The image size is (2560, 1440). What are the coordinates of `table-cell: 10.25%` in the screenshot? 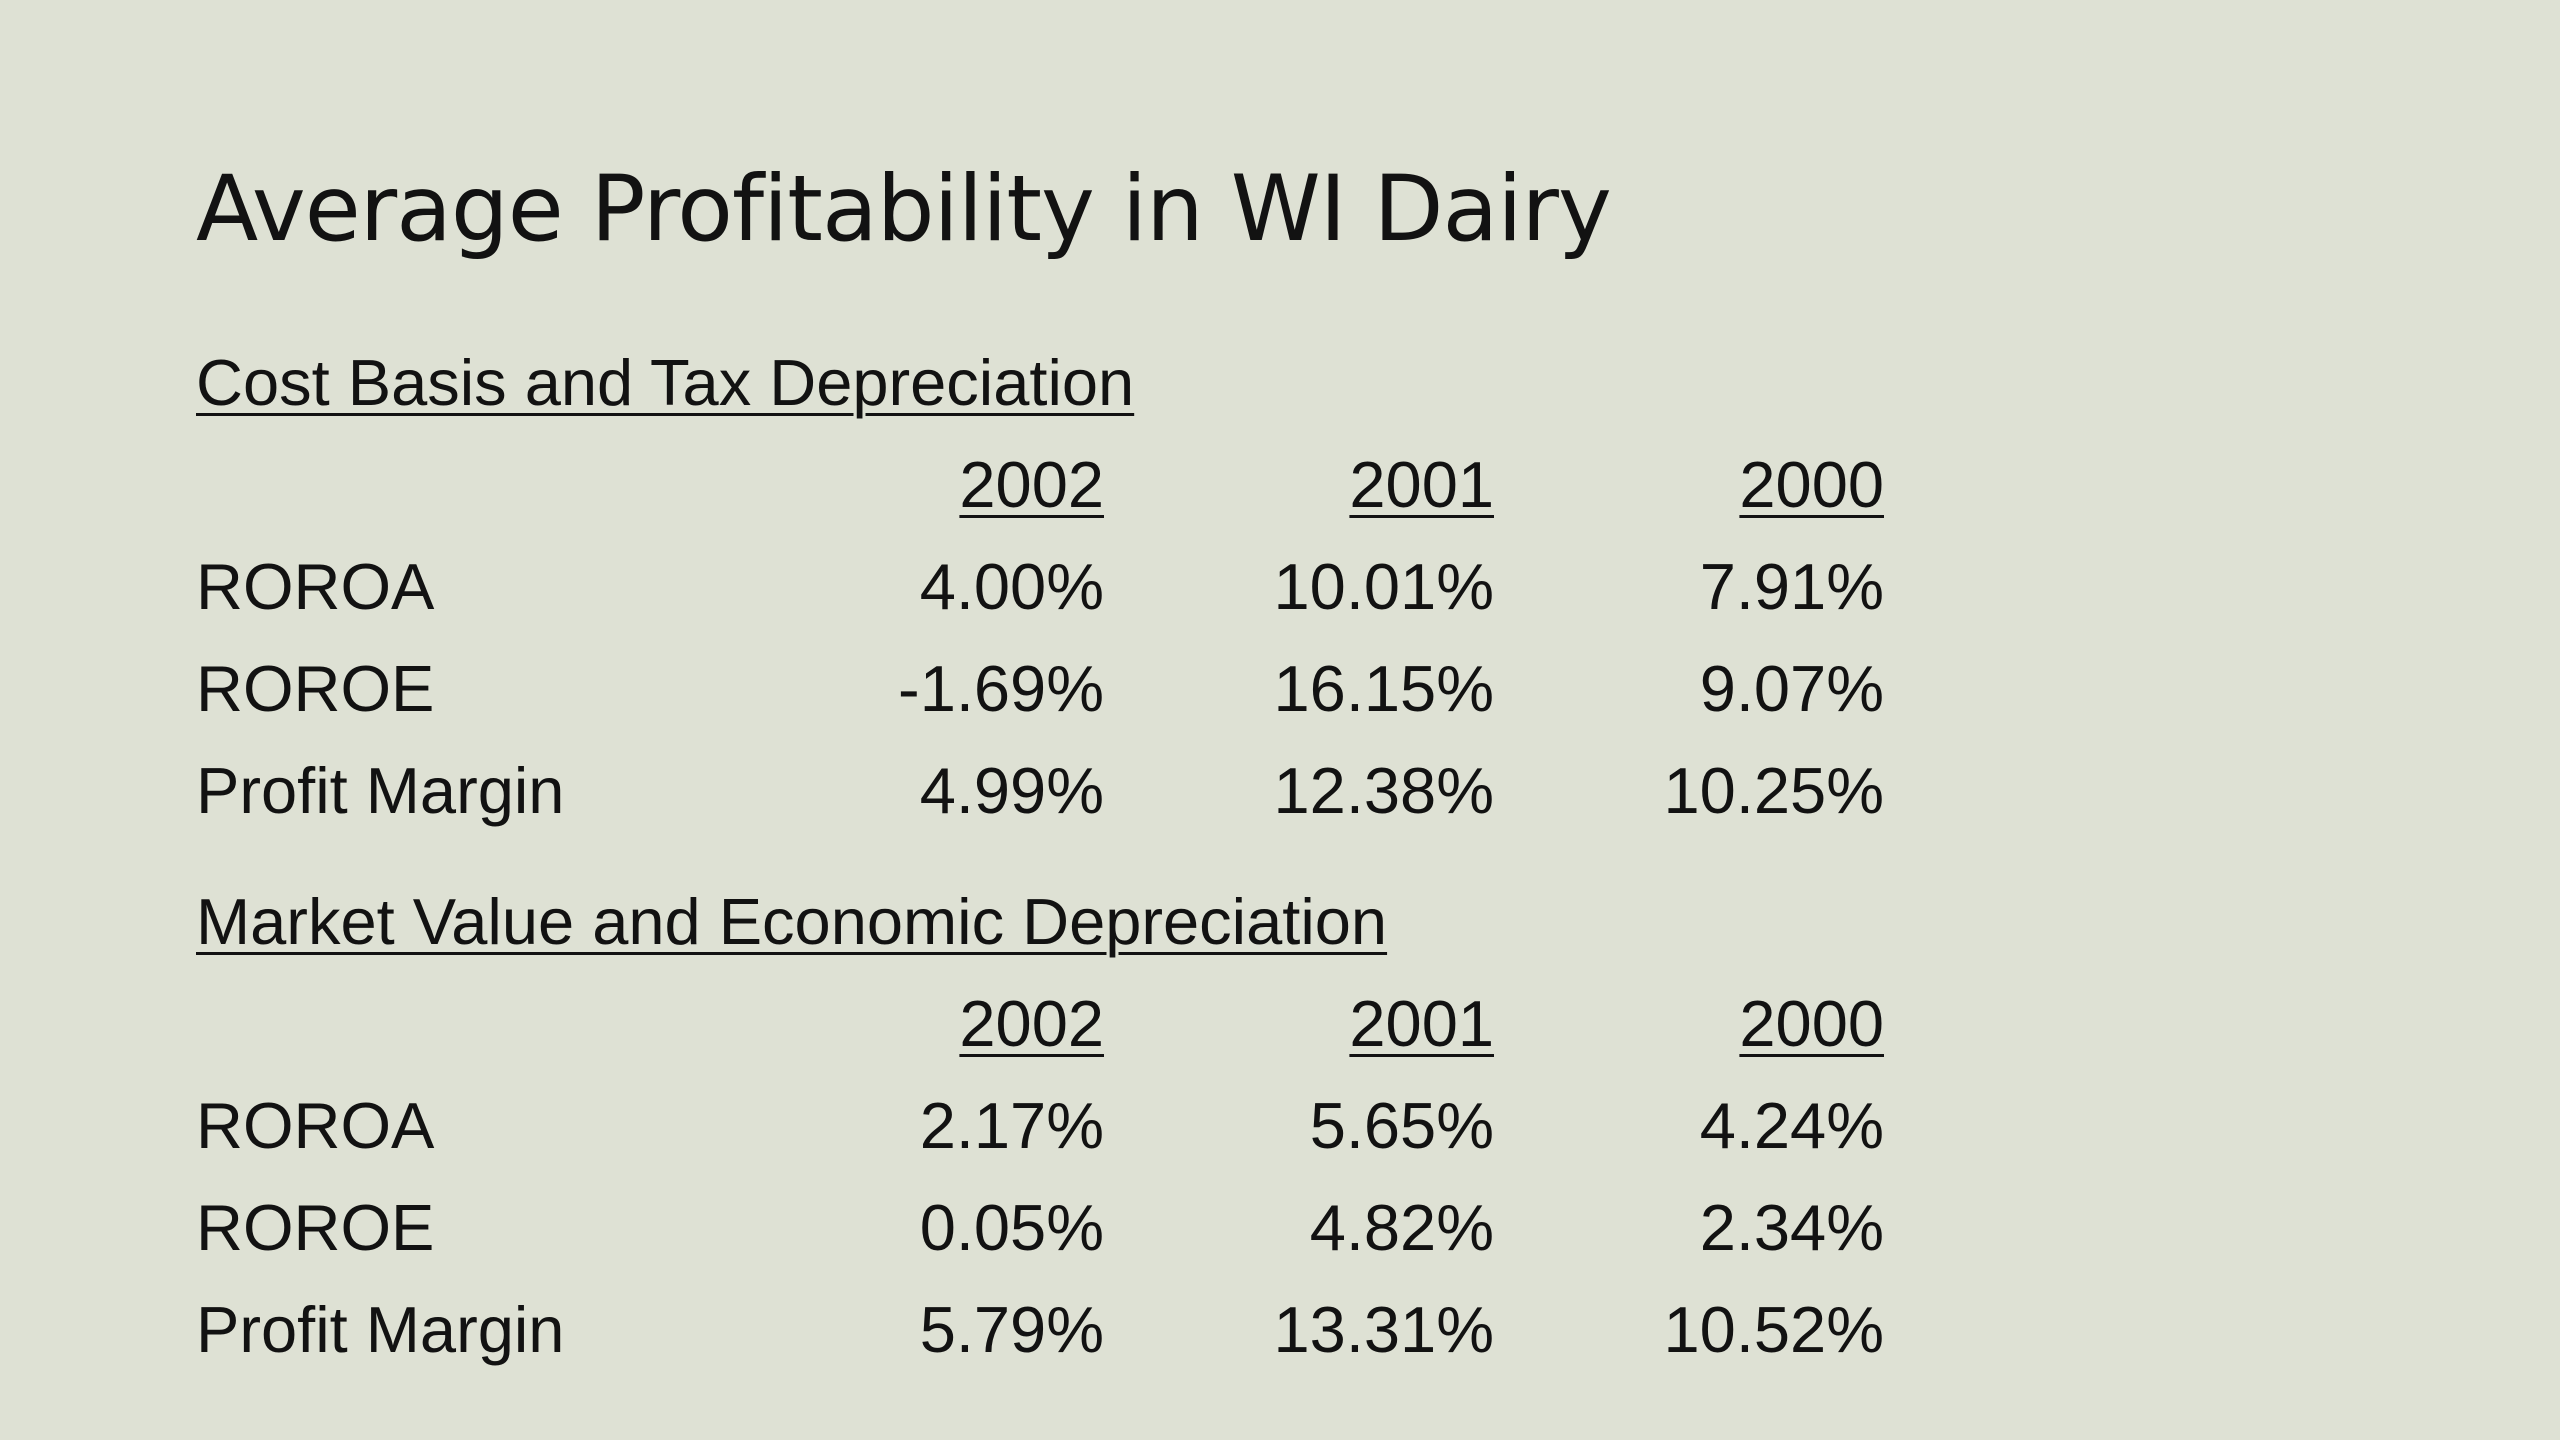 It's located at (1773, 790).